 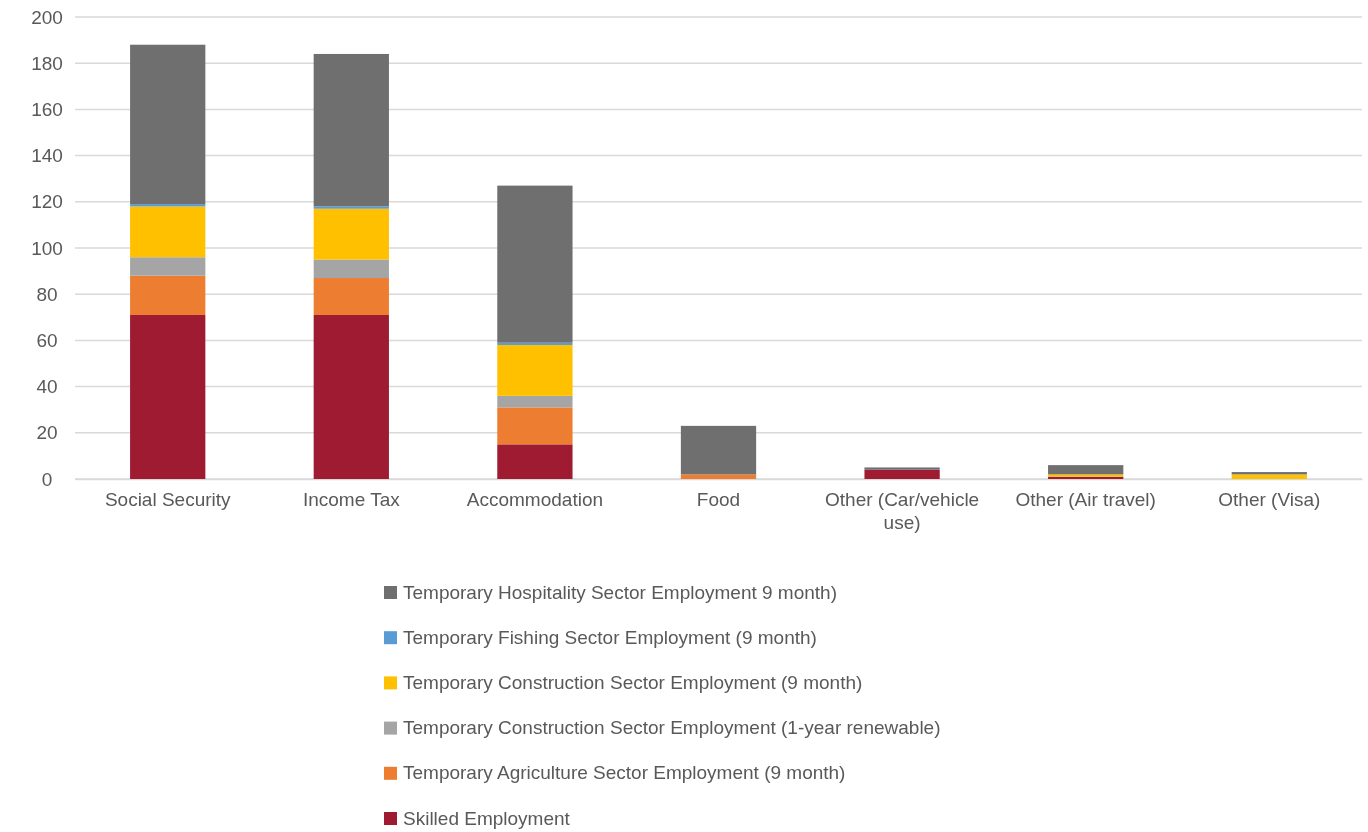 I want to click on y-tick-label: 200, so click(x=47, y=17).